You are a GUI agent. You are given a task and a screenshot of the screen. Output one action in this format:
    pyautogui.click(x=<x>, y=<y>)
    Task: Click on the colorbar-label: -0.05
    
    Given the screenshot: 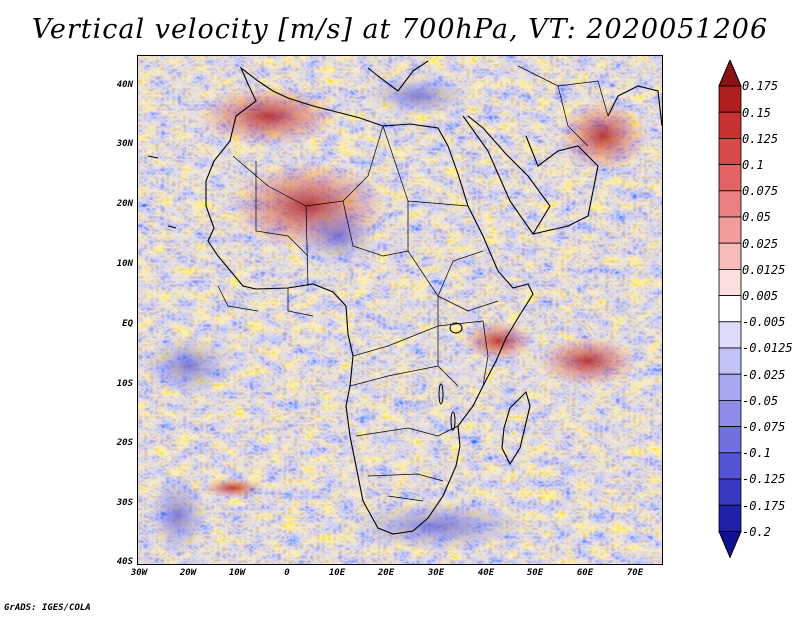 What is the action you would take?
    pyautogui.click(x=760, y=401)
    